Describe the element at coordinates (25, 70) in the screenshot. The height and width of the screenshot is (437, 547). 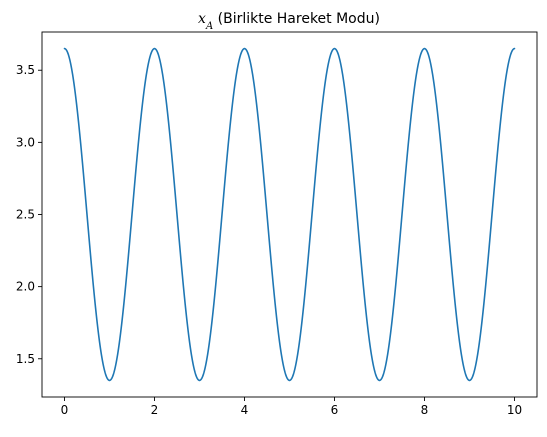
I see `y-tick-label: 3.5` at that location.